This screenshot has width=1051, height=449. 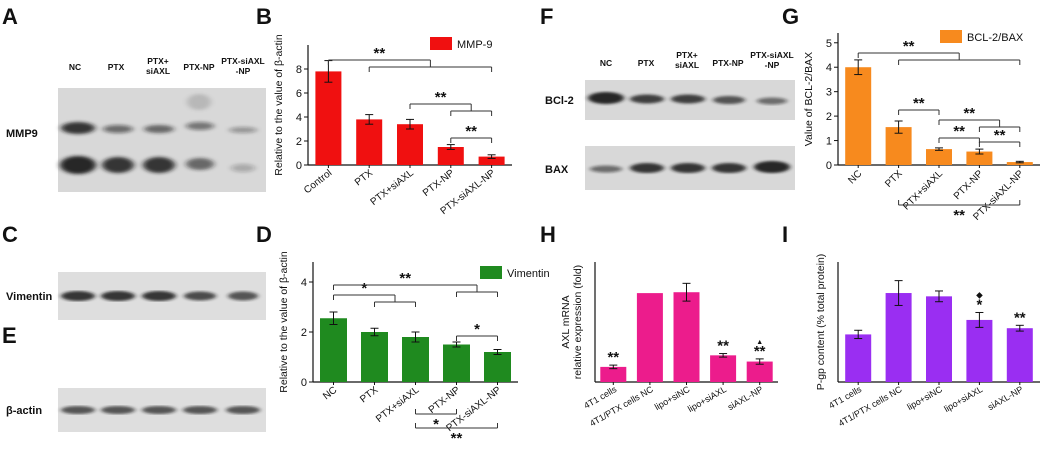 I want to click on lane-label-nc: NC, so click(x=606, y=63).